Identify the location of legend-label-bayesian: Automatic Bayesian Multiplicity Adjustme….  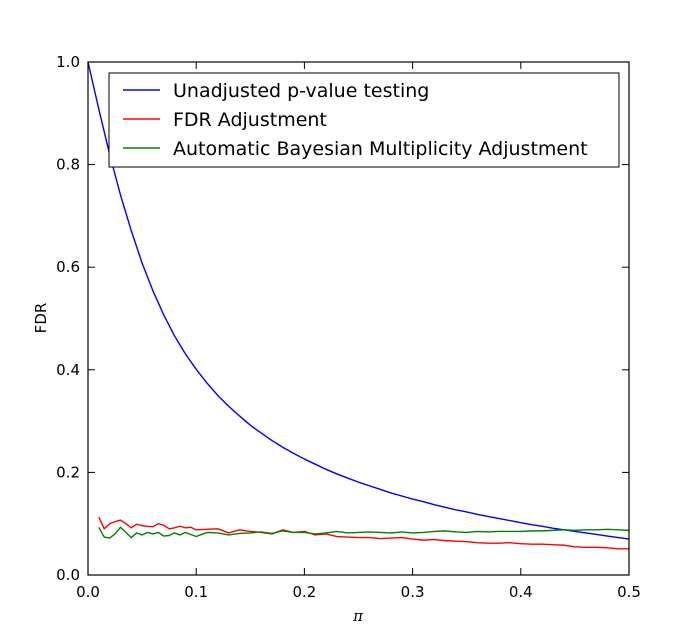
(380, 149).